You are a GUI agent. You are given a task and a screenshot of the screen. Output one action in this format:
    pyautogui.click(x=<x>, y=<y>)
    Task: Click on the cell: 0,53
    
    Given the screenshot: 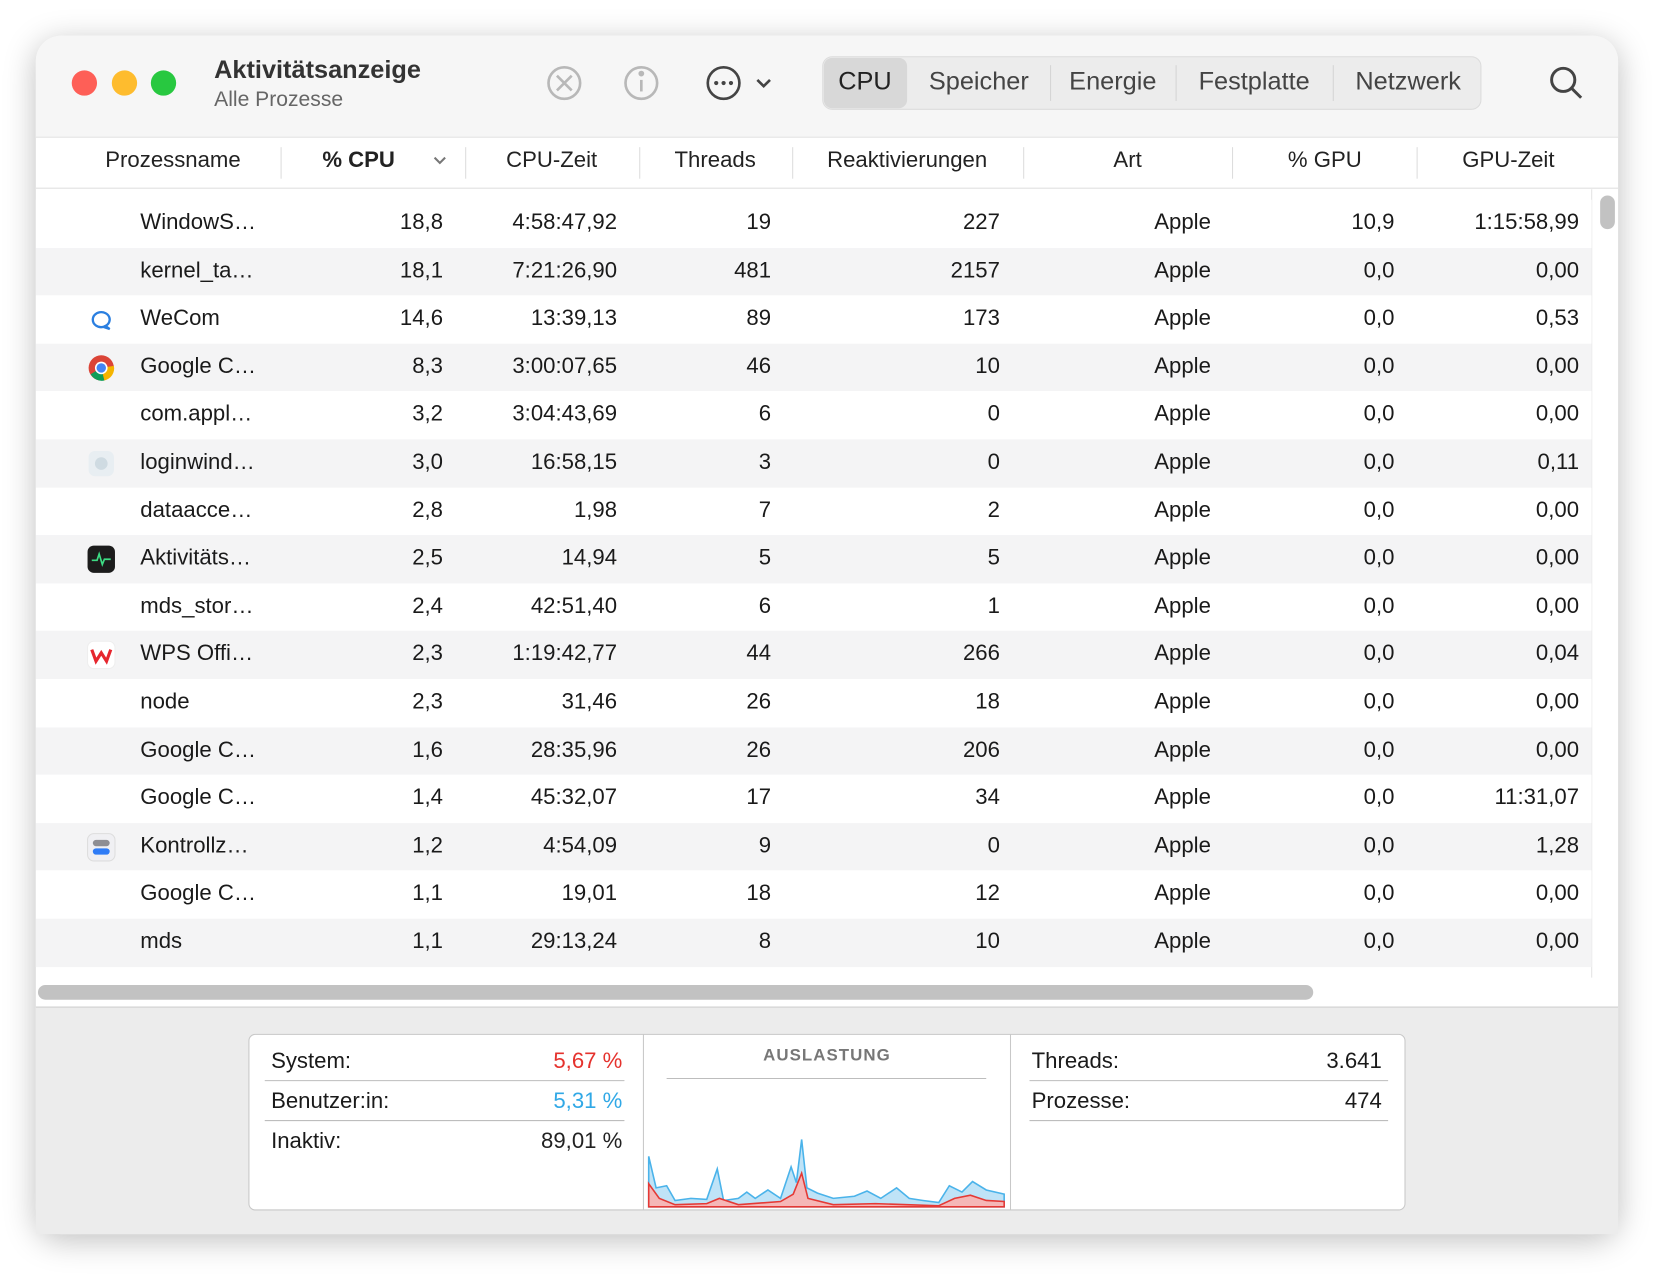 What is the action you would take?
    pyautogui.click(x=1557, y=318)
    